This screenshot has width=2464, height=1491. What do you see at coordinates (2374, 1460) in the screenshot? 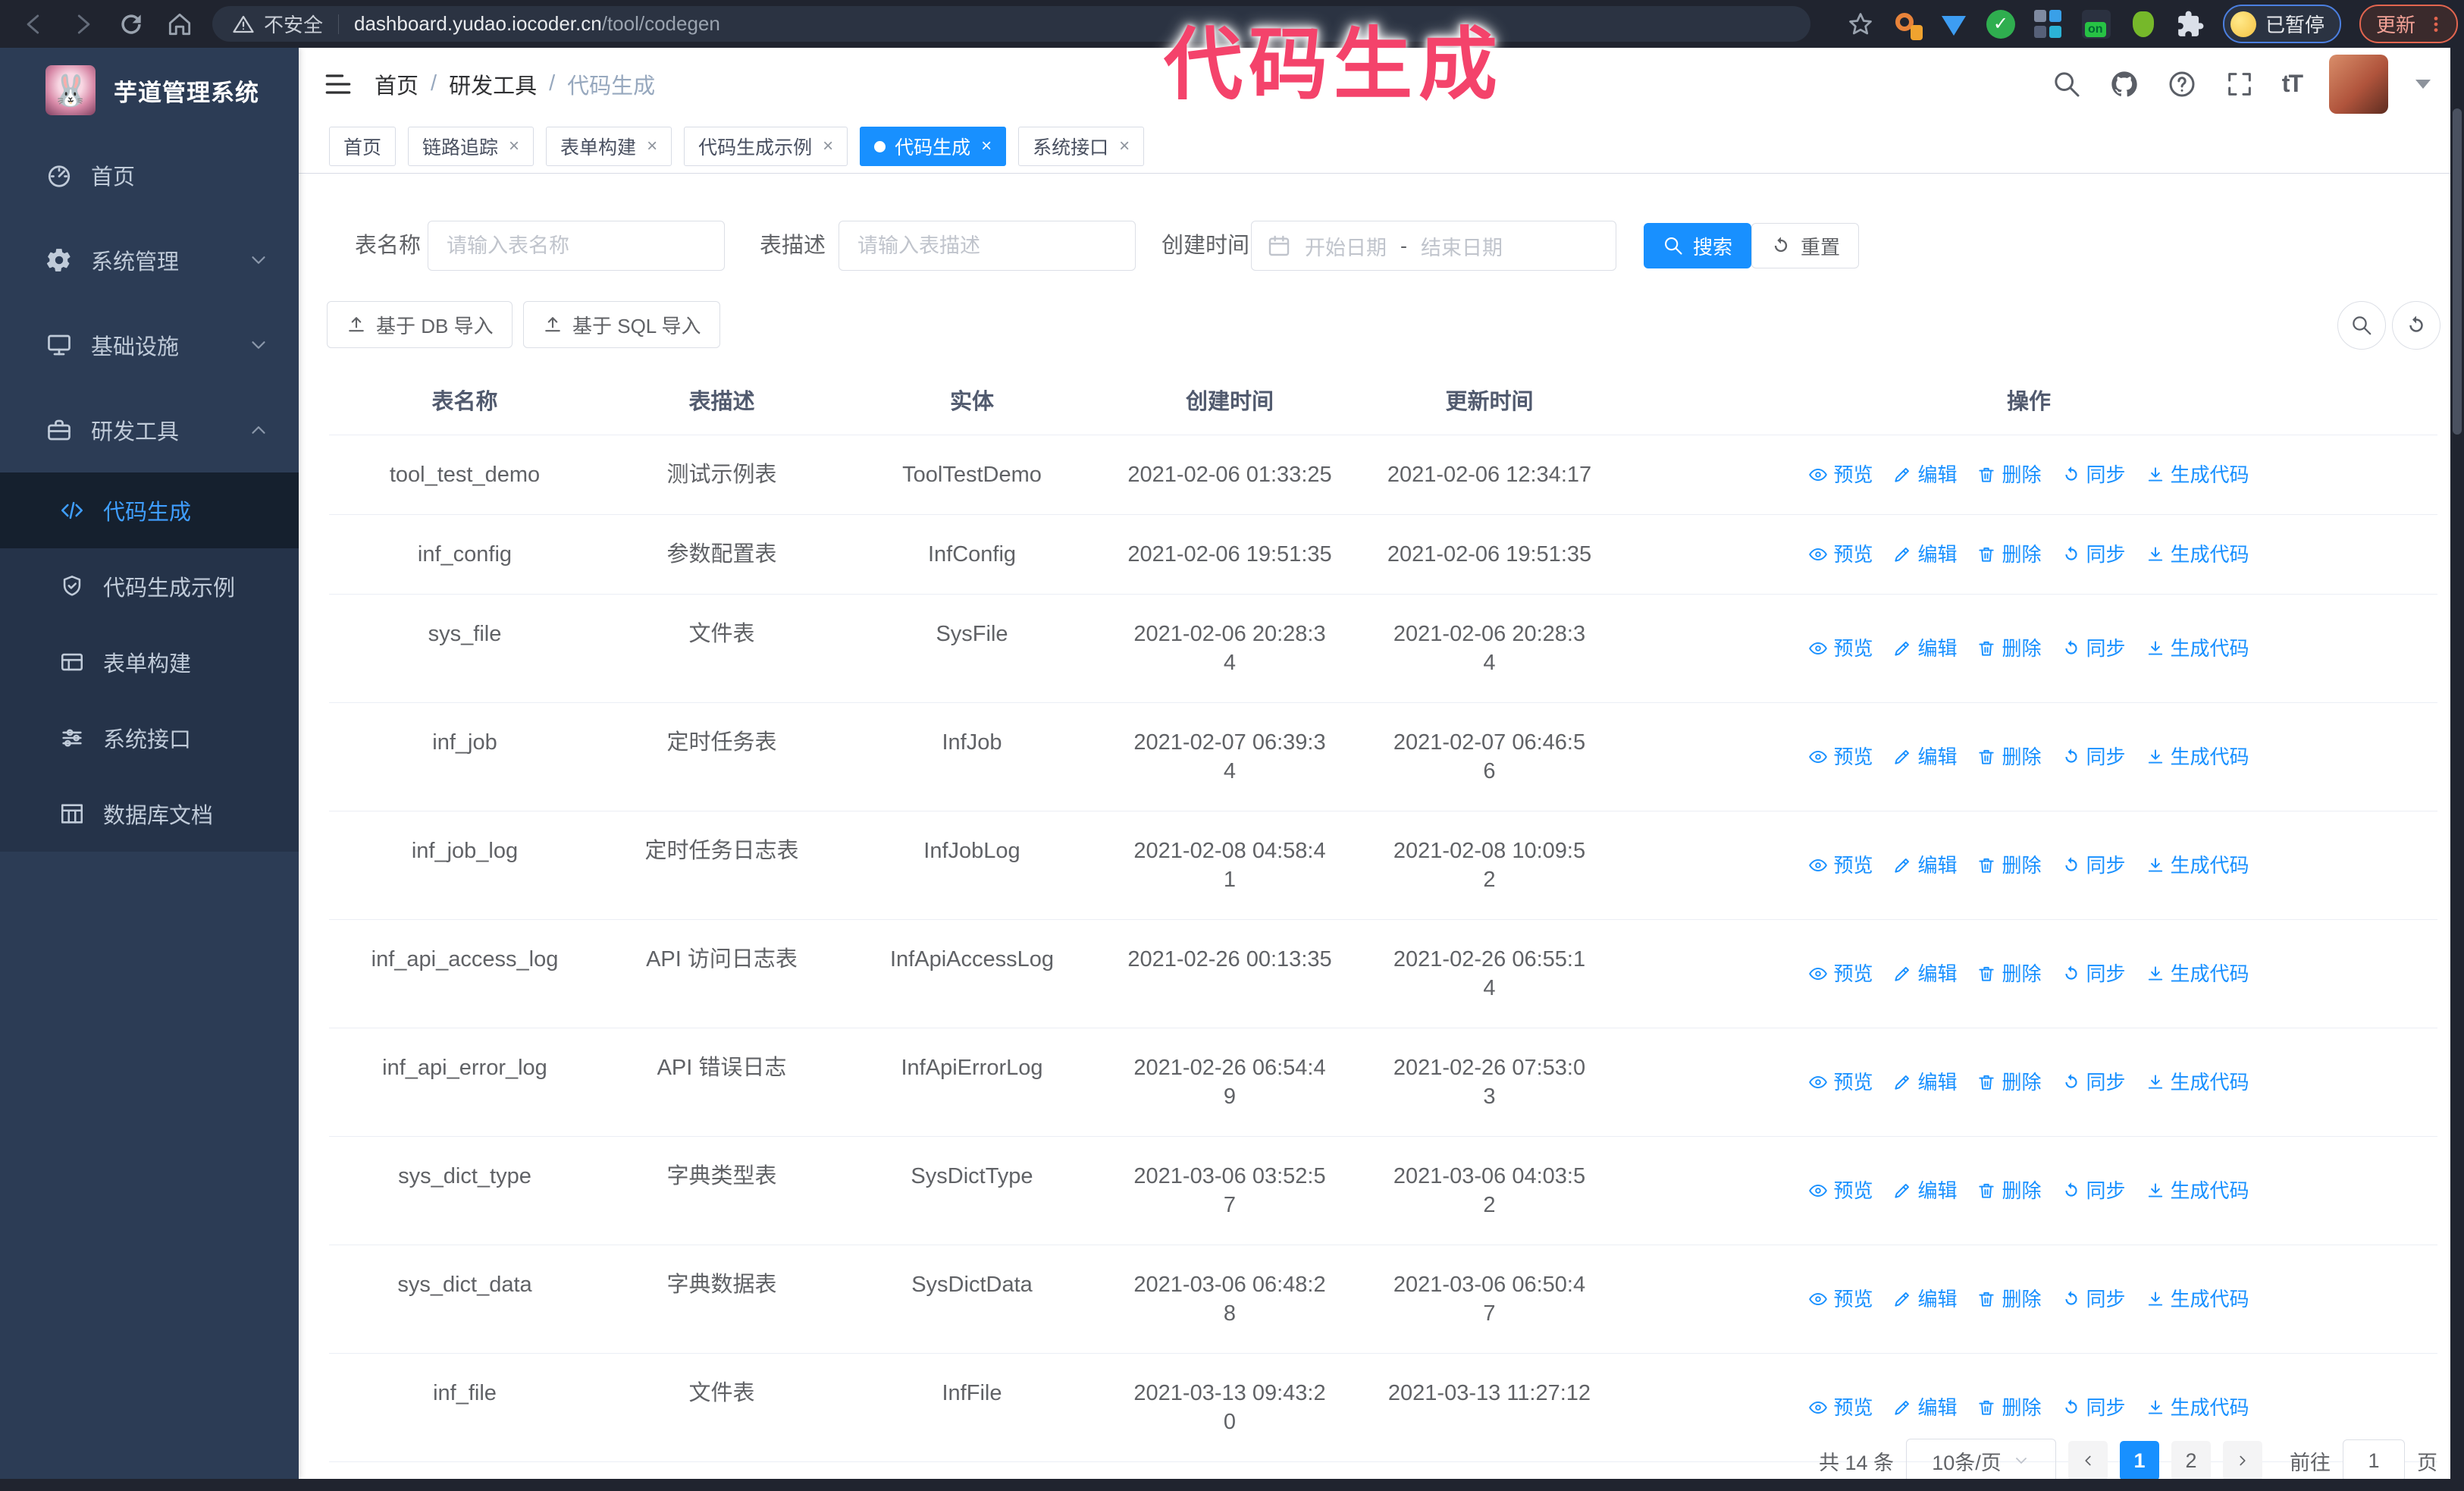
I see `goto-page-input` at bounding box center [2374, 1460].